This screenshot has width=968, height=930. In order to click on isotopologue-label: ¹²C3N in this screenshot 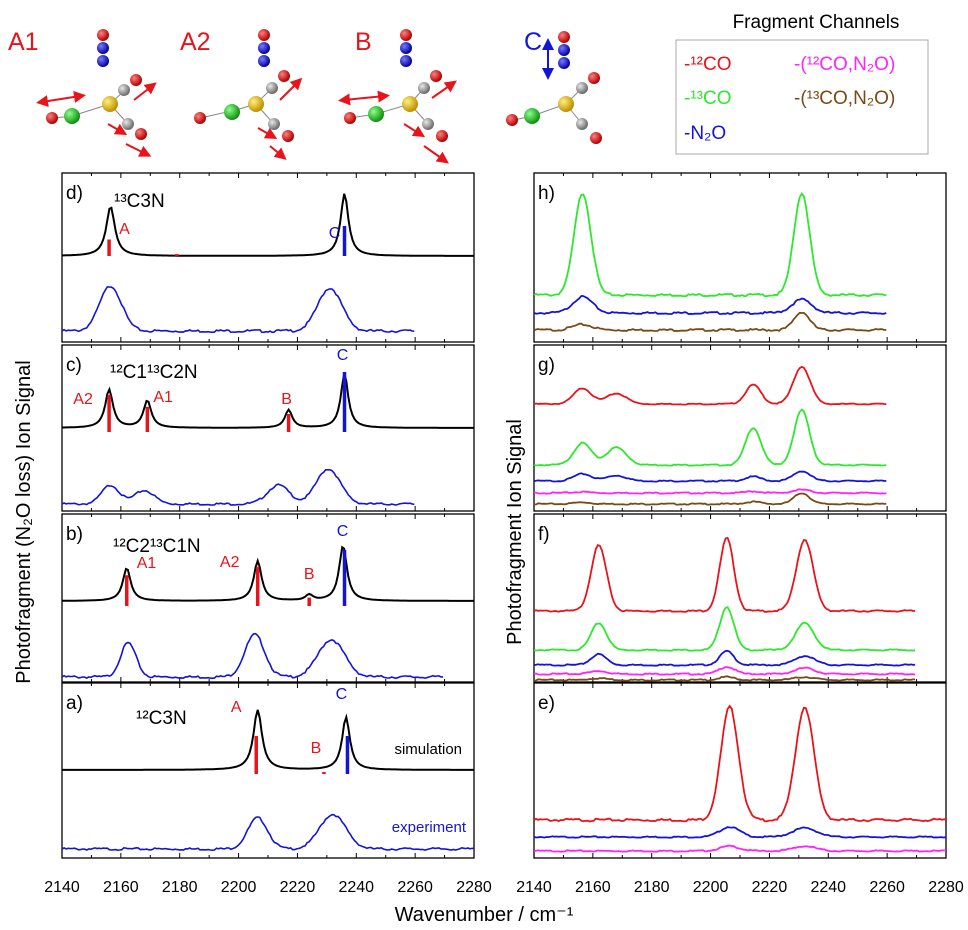, I will do `click(161, 718)`.